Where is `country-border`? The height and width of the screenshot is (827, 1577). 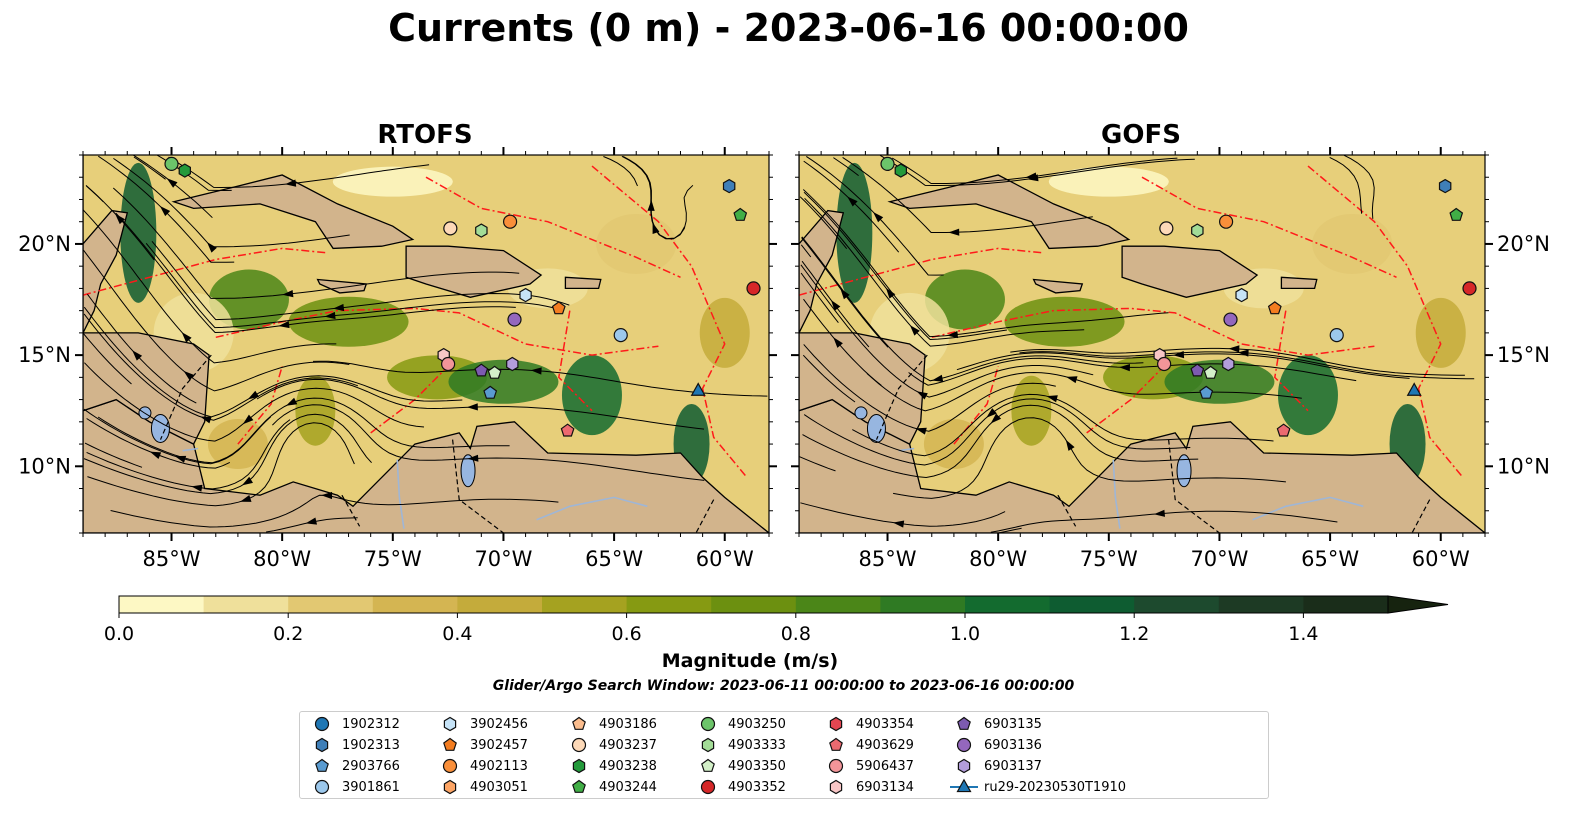 country-border is located at coordinates (351, 510).